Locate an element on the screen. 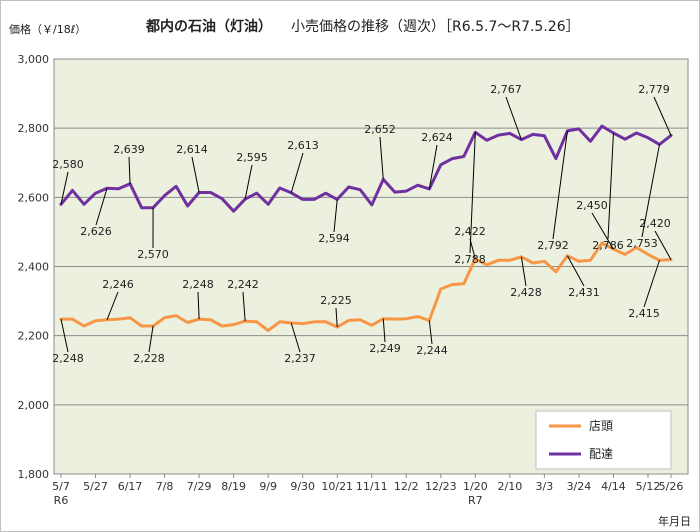  data-label: 2,450 is located at coordinates (592, 205).